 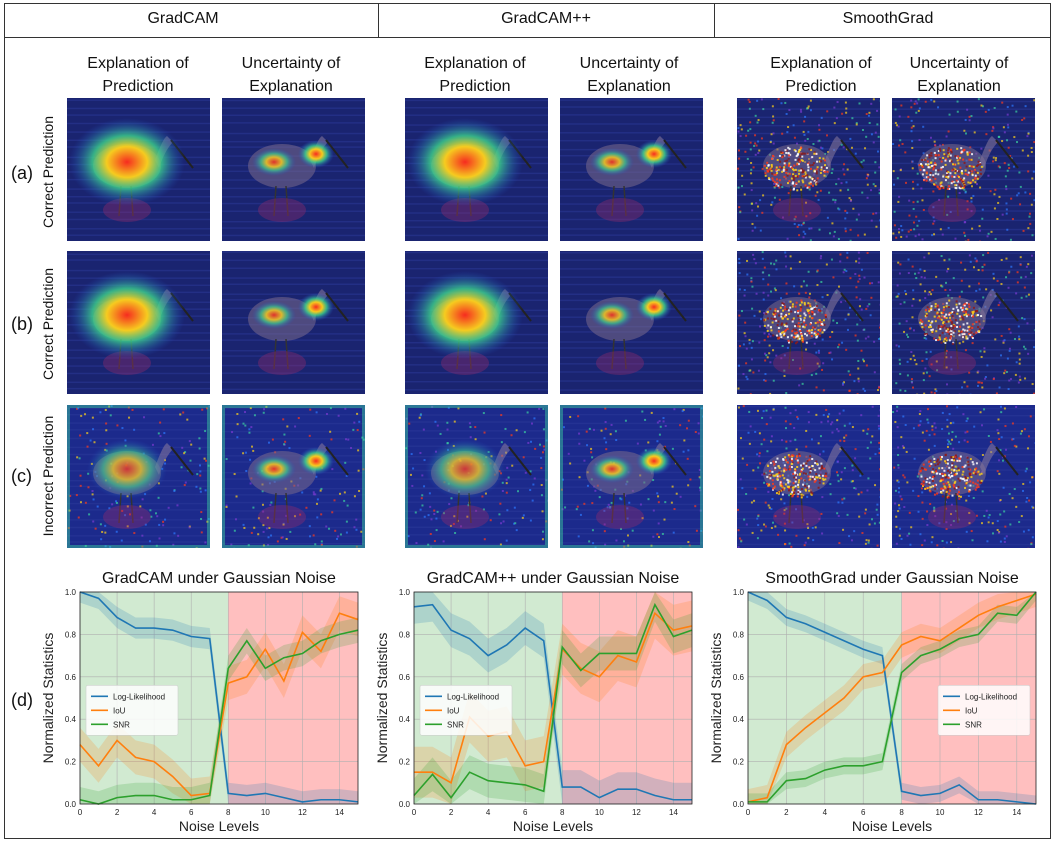 What do you see at coordinates (219, 698) in the screenshot?
I see `plot-frame` at bounding box center [219, 698].